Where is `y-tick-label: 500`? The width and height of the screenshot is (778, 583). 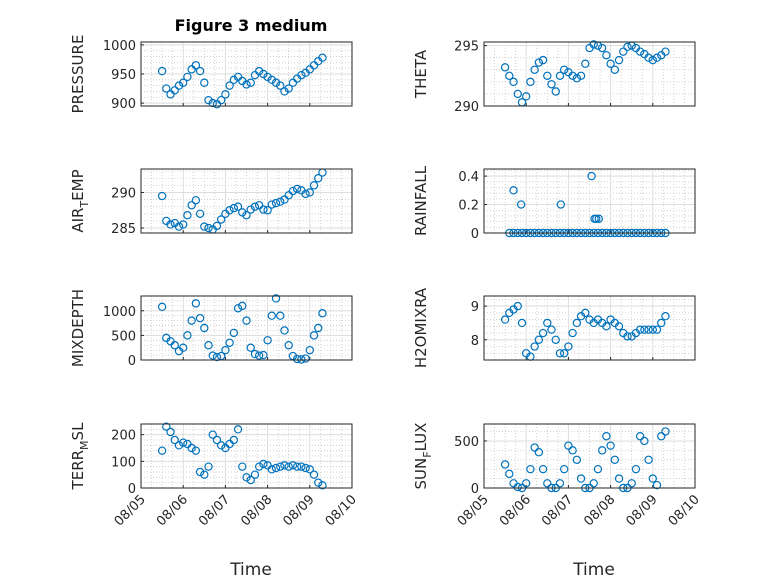
y-tick-label: 500 is located at coordinates (123, 336).